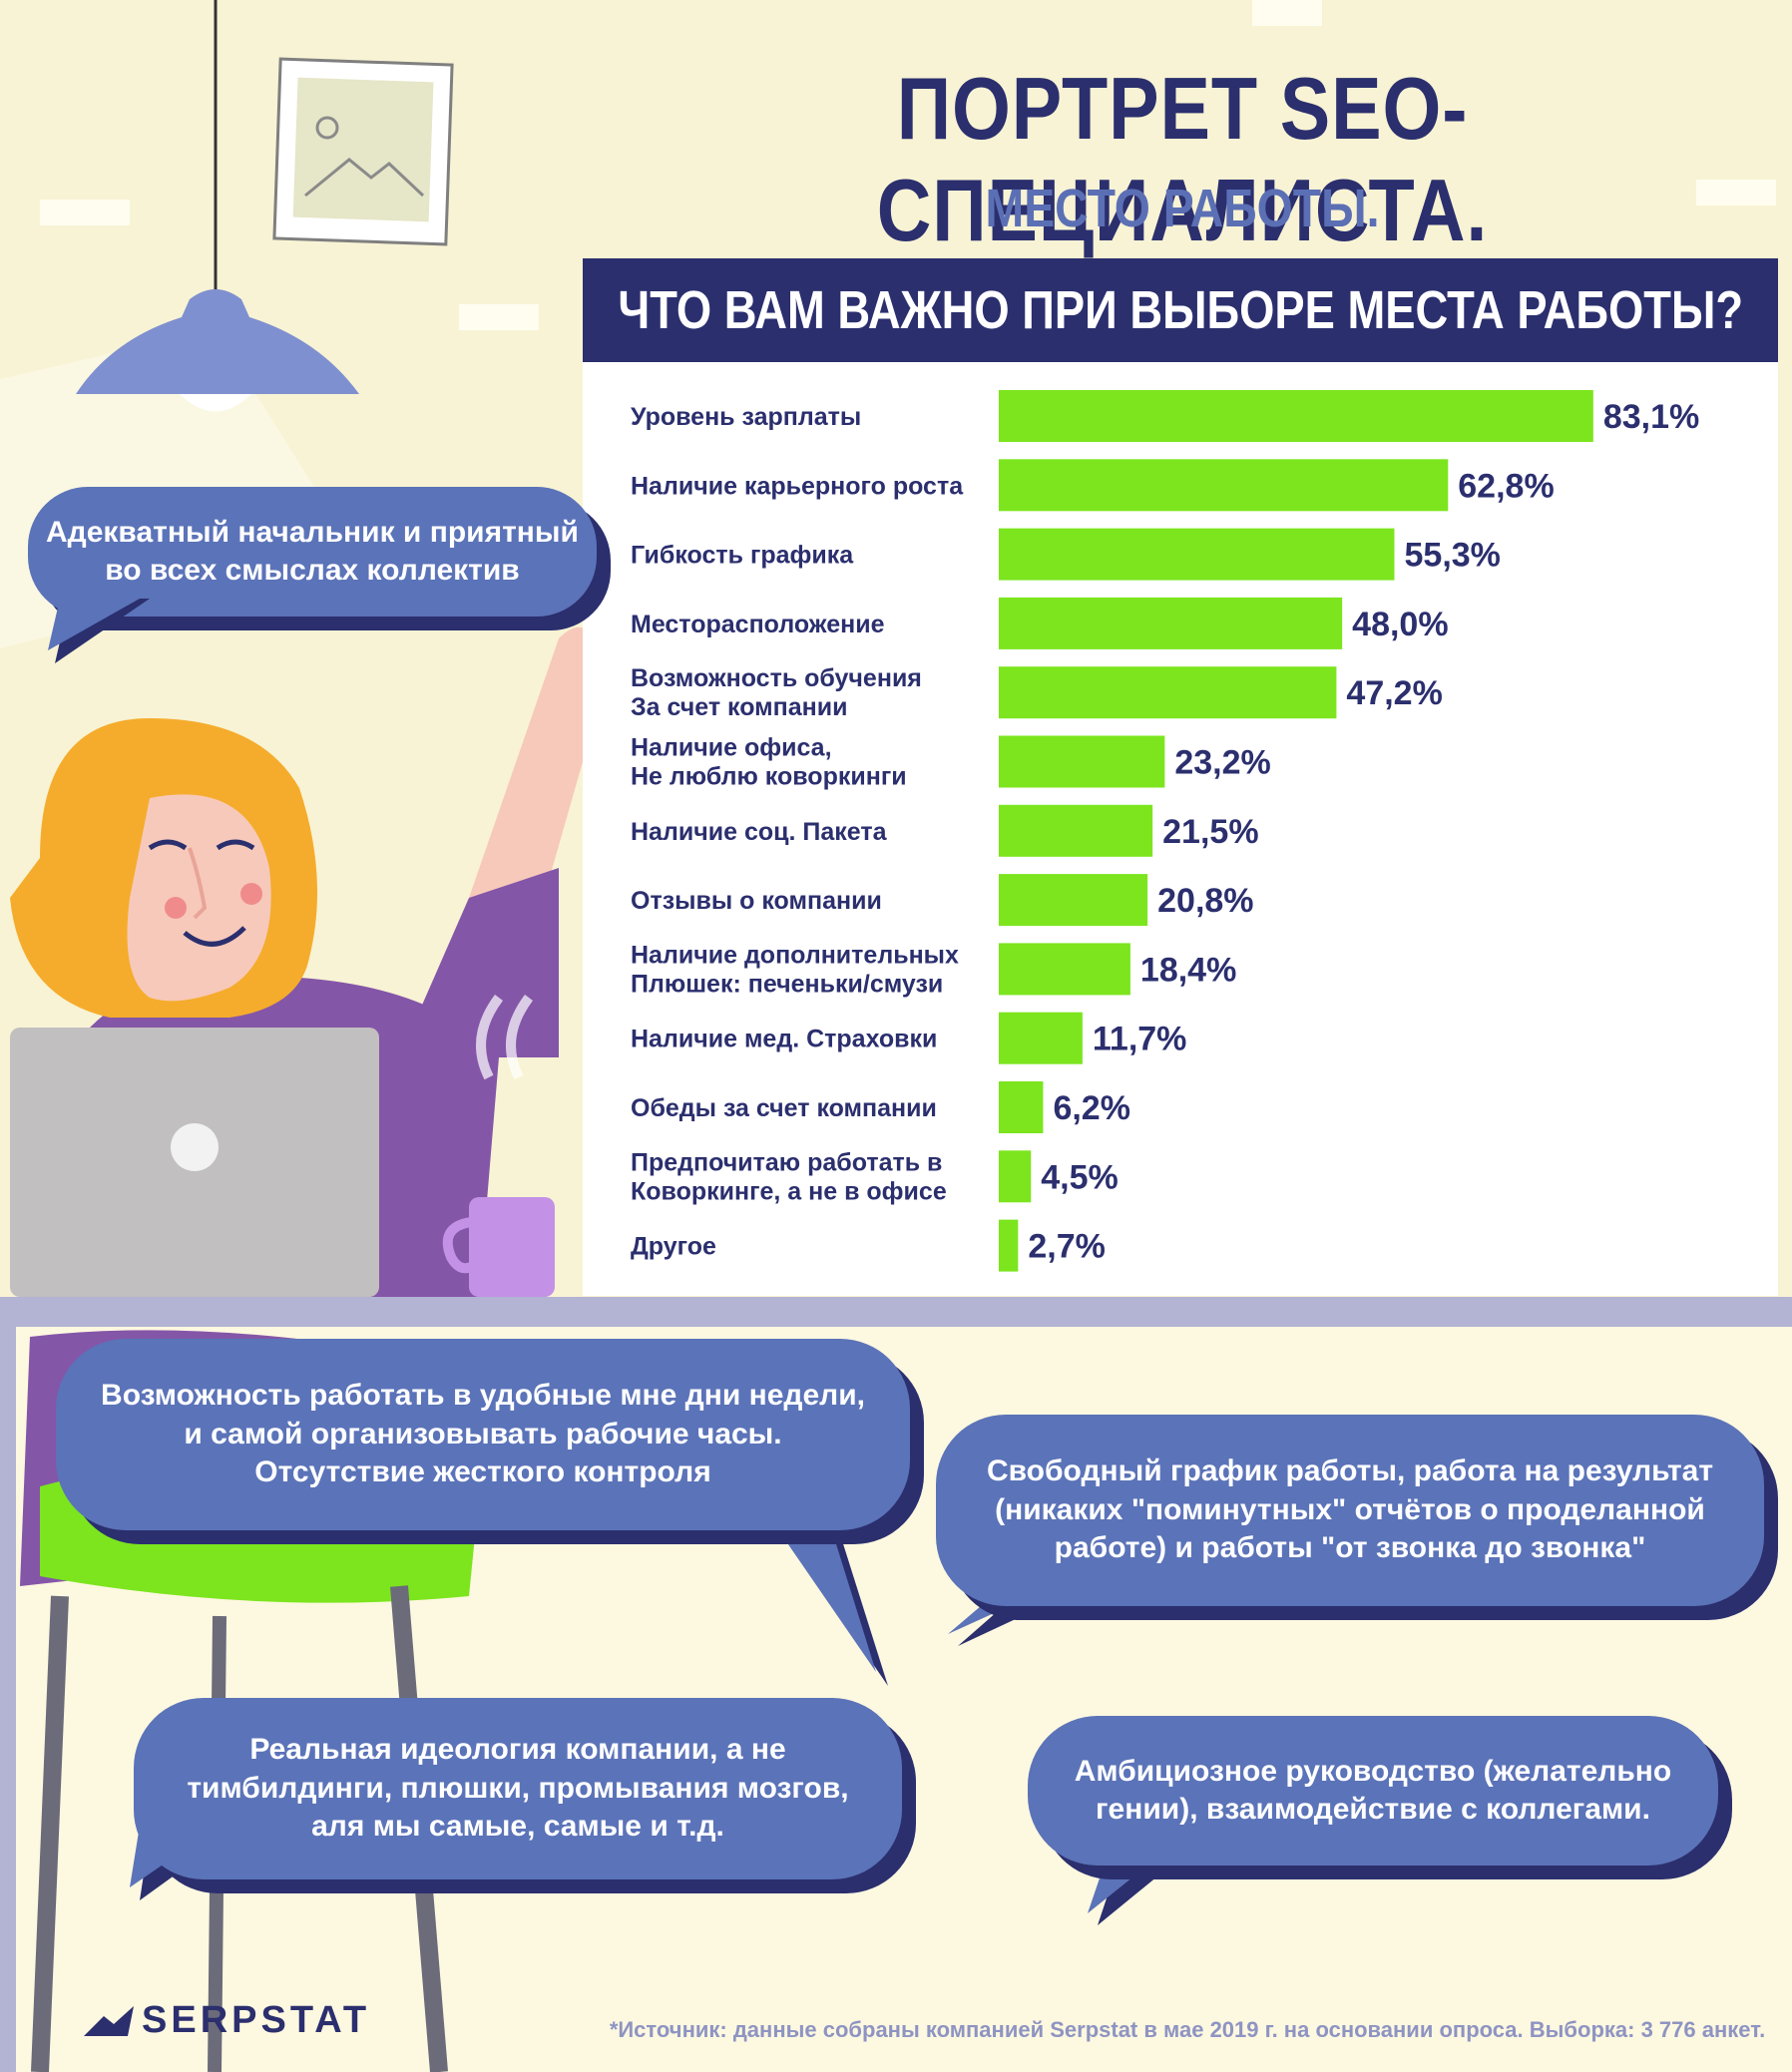 This screenshot has height=2072, width=1792. What do you see at coordinates (256, 2020) in the screenshot?
I see `logo-text: SERPSTAT` at bounding box center [256, 2020].